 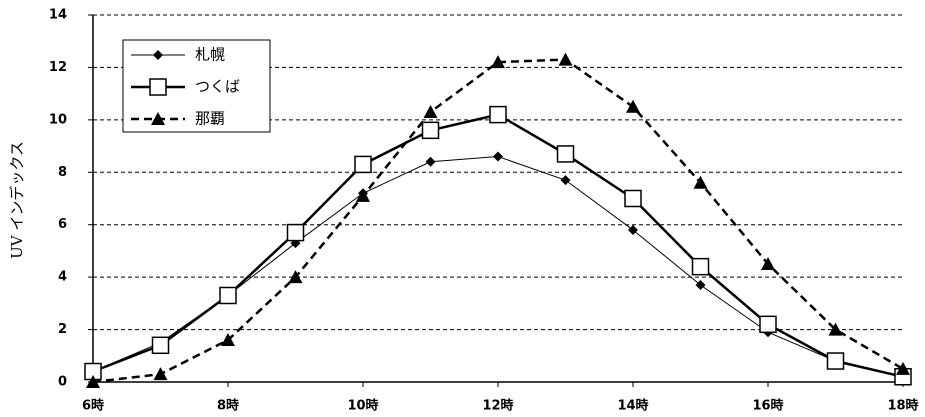 What do you see at coordinates (62, 329) in the screenshot?
I see `y-tick-label: 2` at bounding box center [62, 329].